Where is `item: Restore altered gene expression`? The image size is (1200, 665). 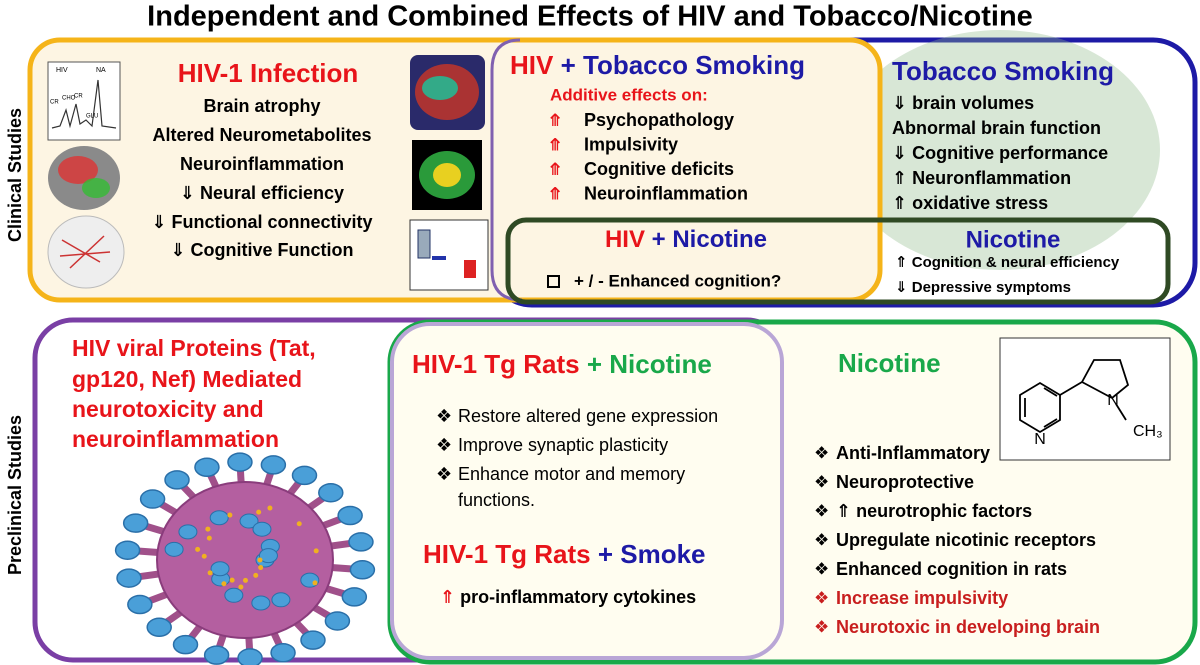 item: Restore altered gene expression is located at coordinates (588, 416).